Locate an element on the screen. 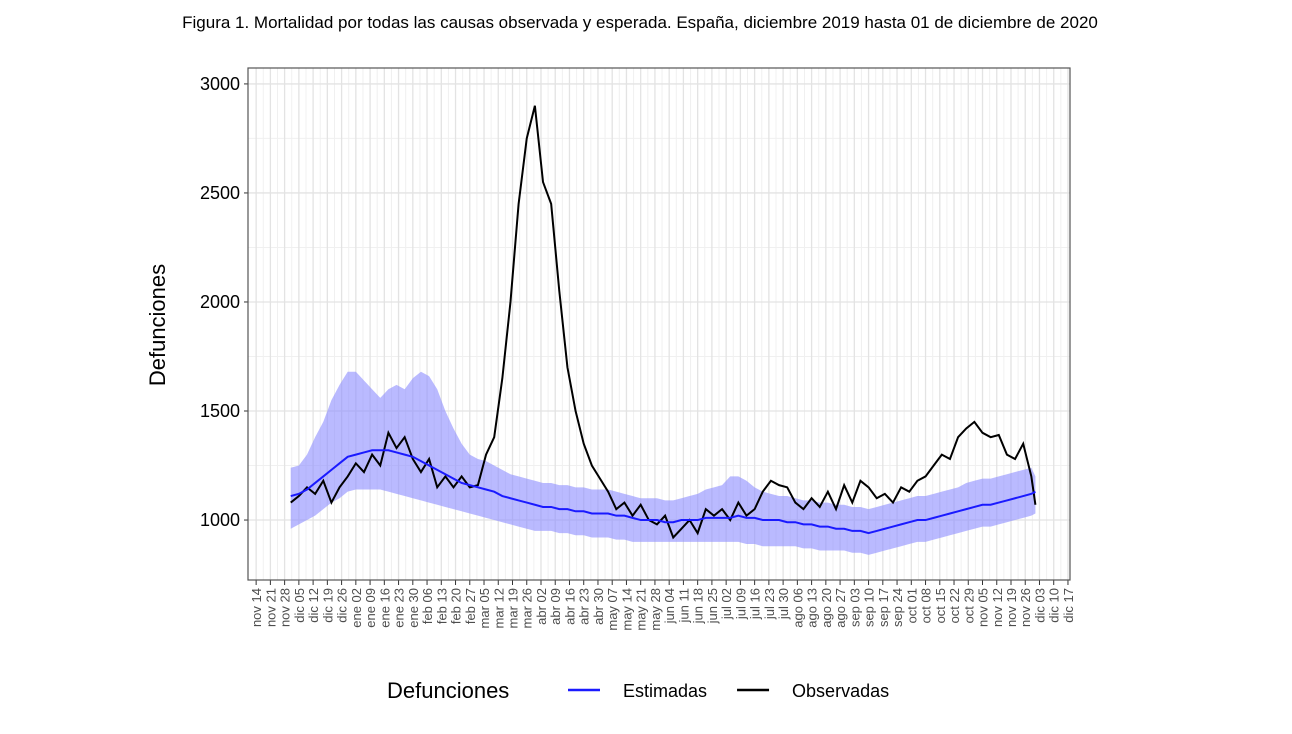  x-tick-label: dic 26 is located at coordinates (342, 605).